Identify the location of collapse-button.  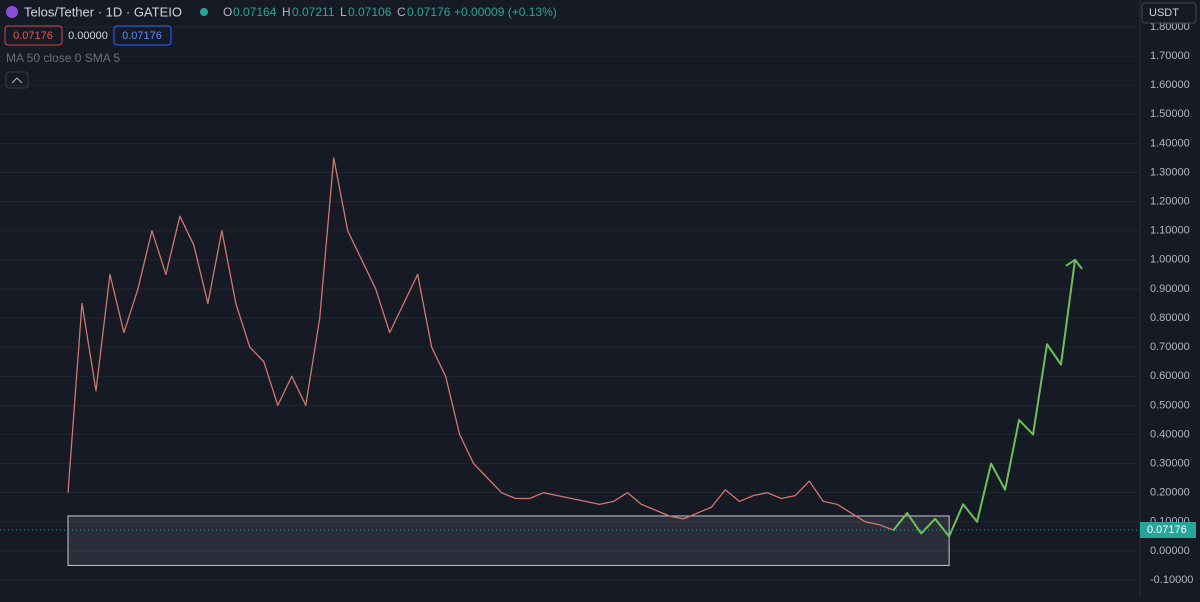
(17, 80).